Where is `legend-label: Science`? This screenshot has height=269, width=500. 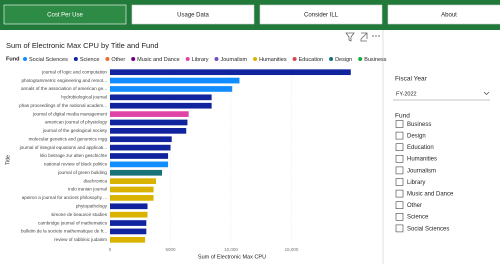 legend-label: Science is located at coordinates (90, 60).